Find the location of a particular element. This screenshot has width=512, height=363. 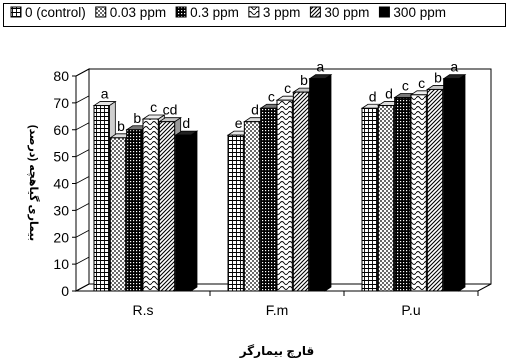

legend-label: 0 (control) is located at coordinates (55, 12).